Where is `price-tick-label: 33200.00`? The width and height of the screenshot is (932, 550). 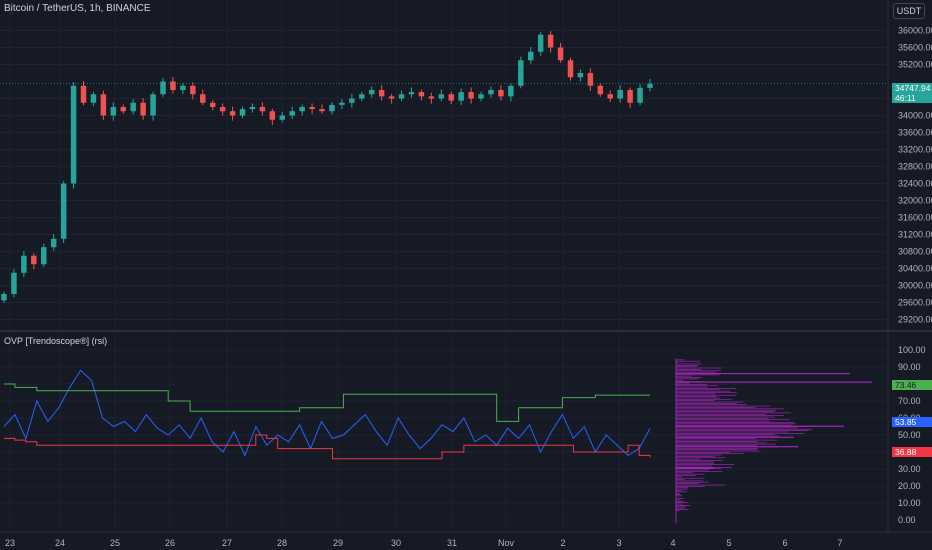
price-tick-label: 33200.00 is located at coordinates (915, 150).